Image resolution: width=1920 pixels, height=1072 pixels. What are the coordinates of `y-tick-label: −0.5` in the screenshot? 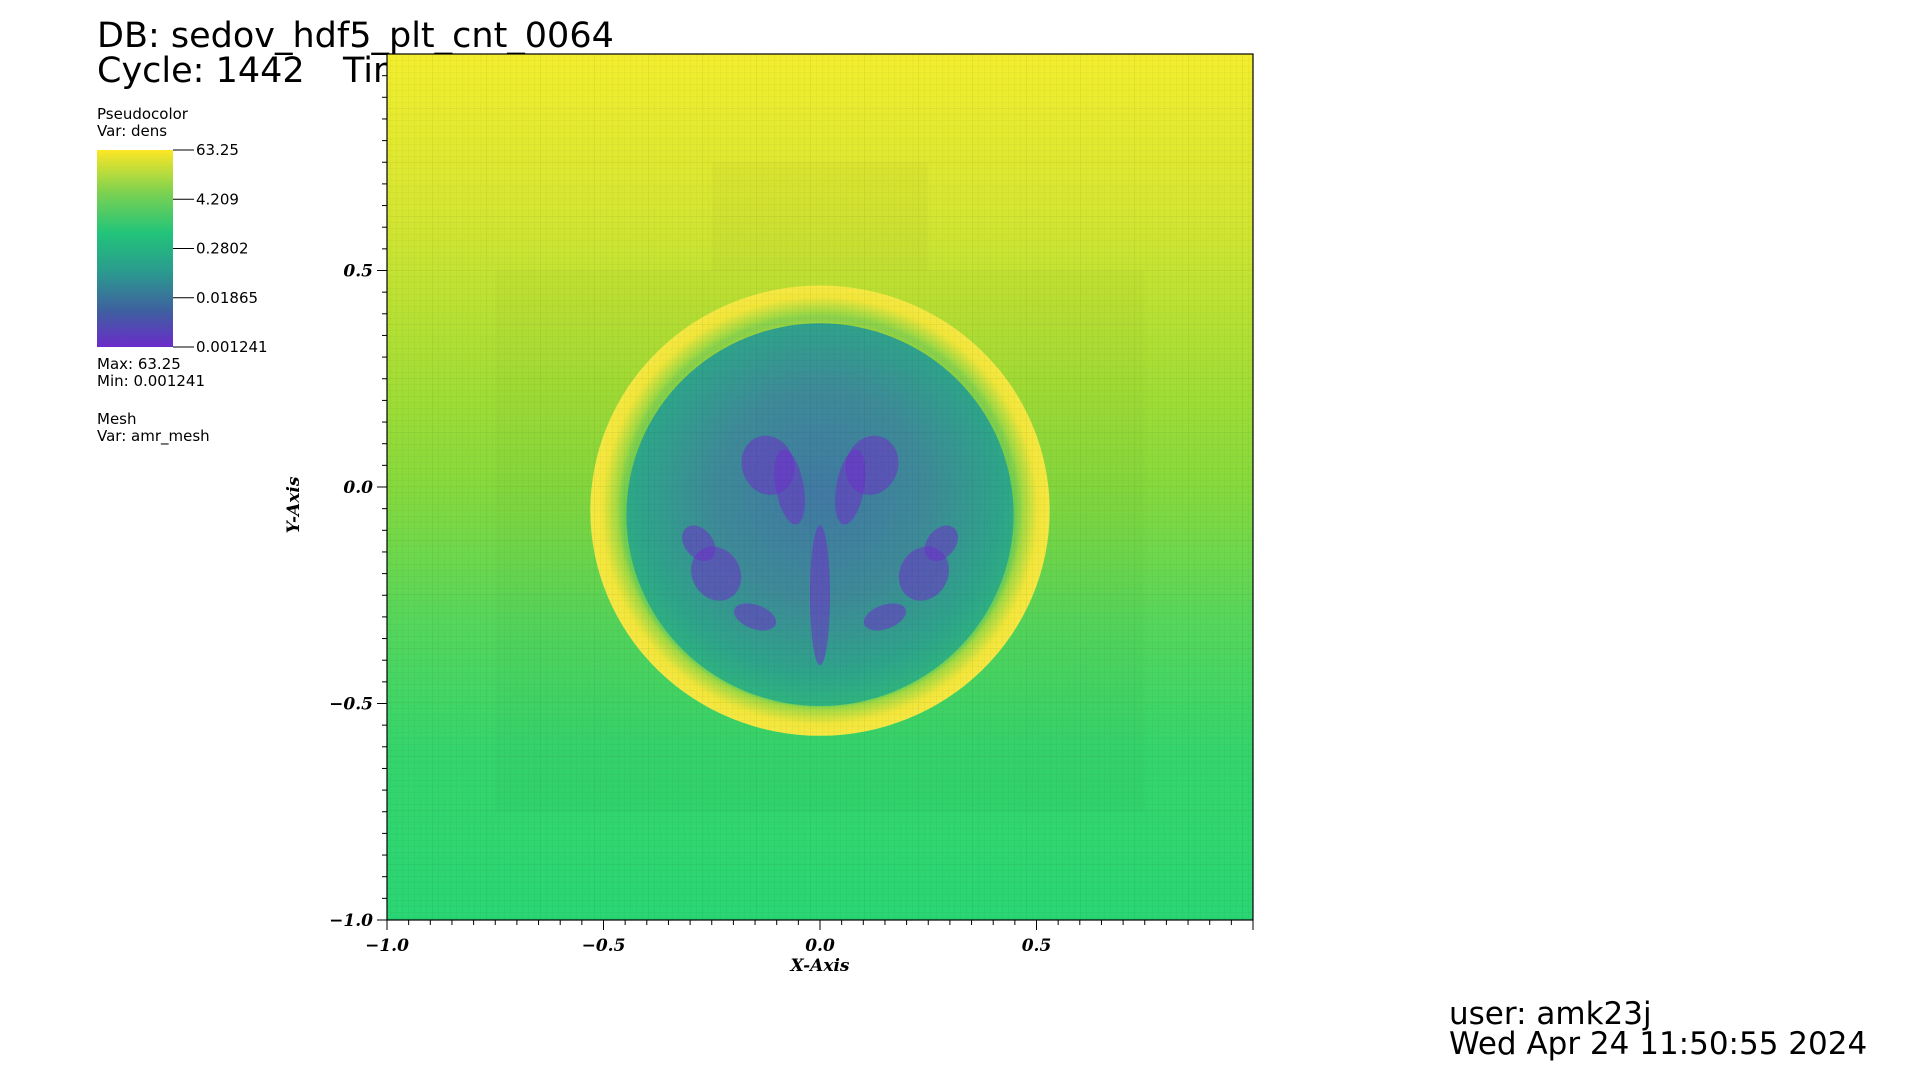 It's located at (351, 705).